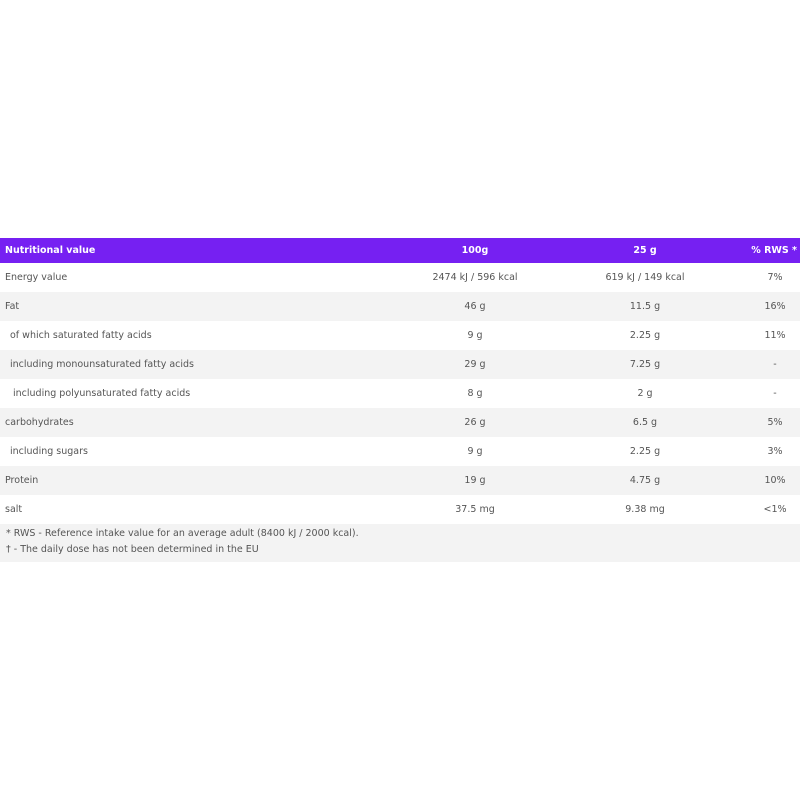 This screenshot has width=800, height=800. I want to click on value-cell: 619 kJ / 149 kcal, so click(645, 277).